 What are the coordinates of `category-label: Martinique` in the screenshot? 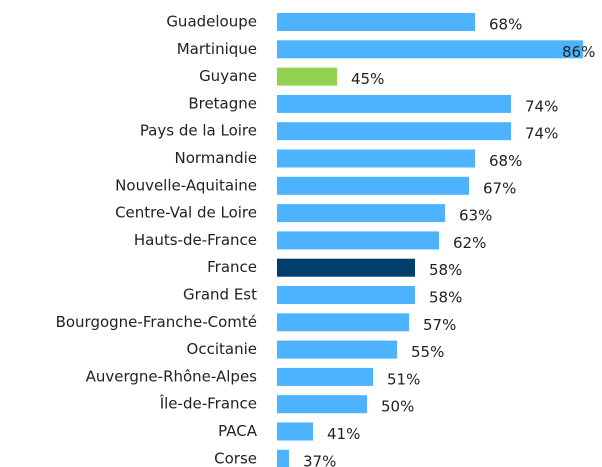 It's located at (217, 49).